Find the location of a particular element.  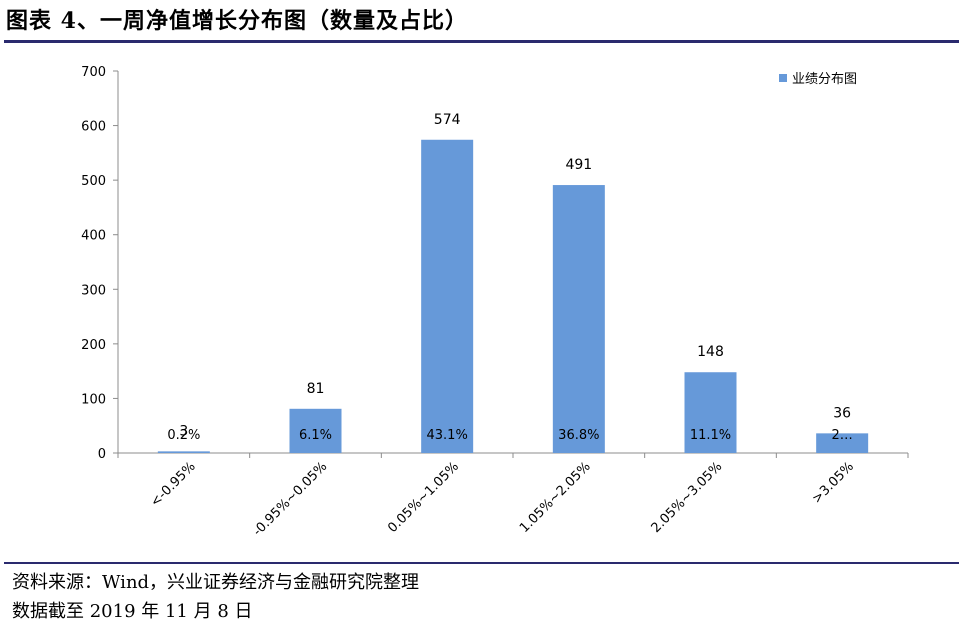

legend-label: 业绩分布图 is located at coordinates (824, 79).